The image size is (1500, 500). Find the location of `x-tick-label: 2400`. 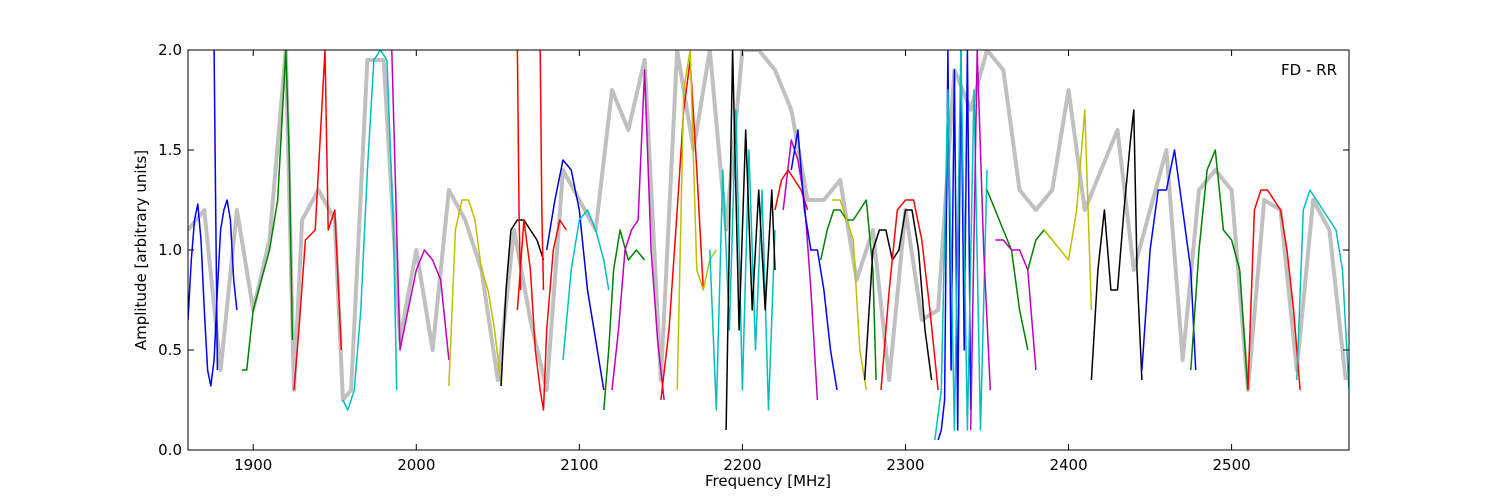

x-tick-label: 2400 is located at coordinates (1068, 465).